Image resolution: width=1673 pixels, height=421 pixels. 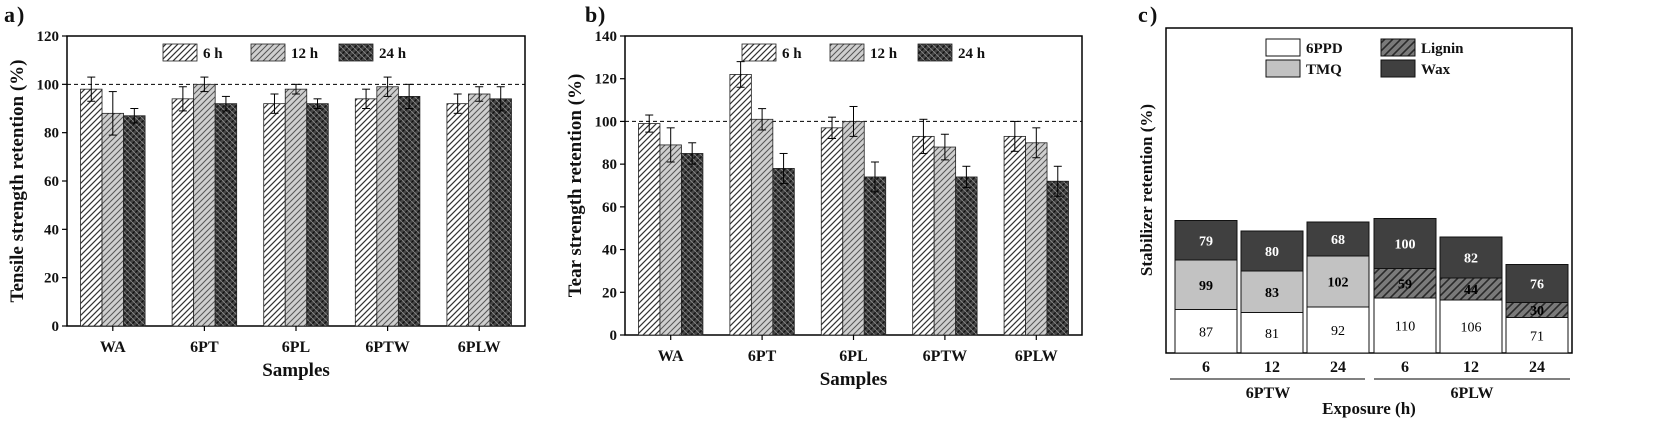 What do you see at coordinates (20, 14) in the screenshot?
I see `panel-label-a-paren: )` at bounding box center [20, 14].